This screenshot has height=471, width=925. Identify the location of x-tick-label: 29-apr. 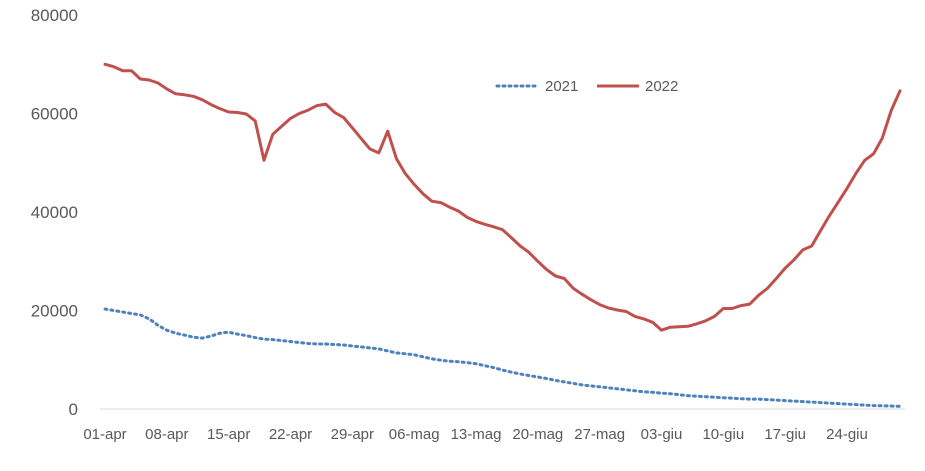
(352, 434).